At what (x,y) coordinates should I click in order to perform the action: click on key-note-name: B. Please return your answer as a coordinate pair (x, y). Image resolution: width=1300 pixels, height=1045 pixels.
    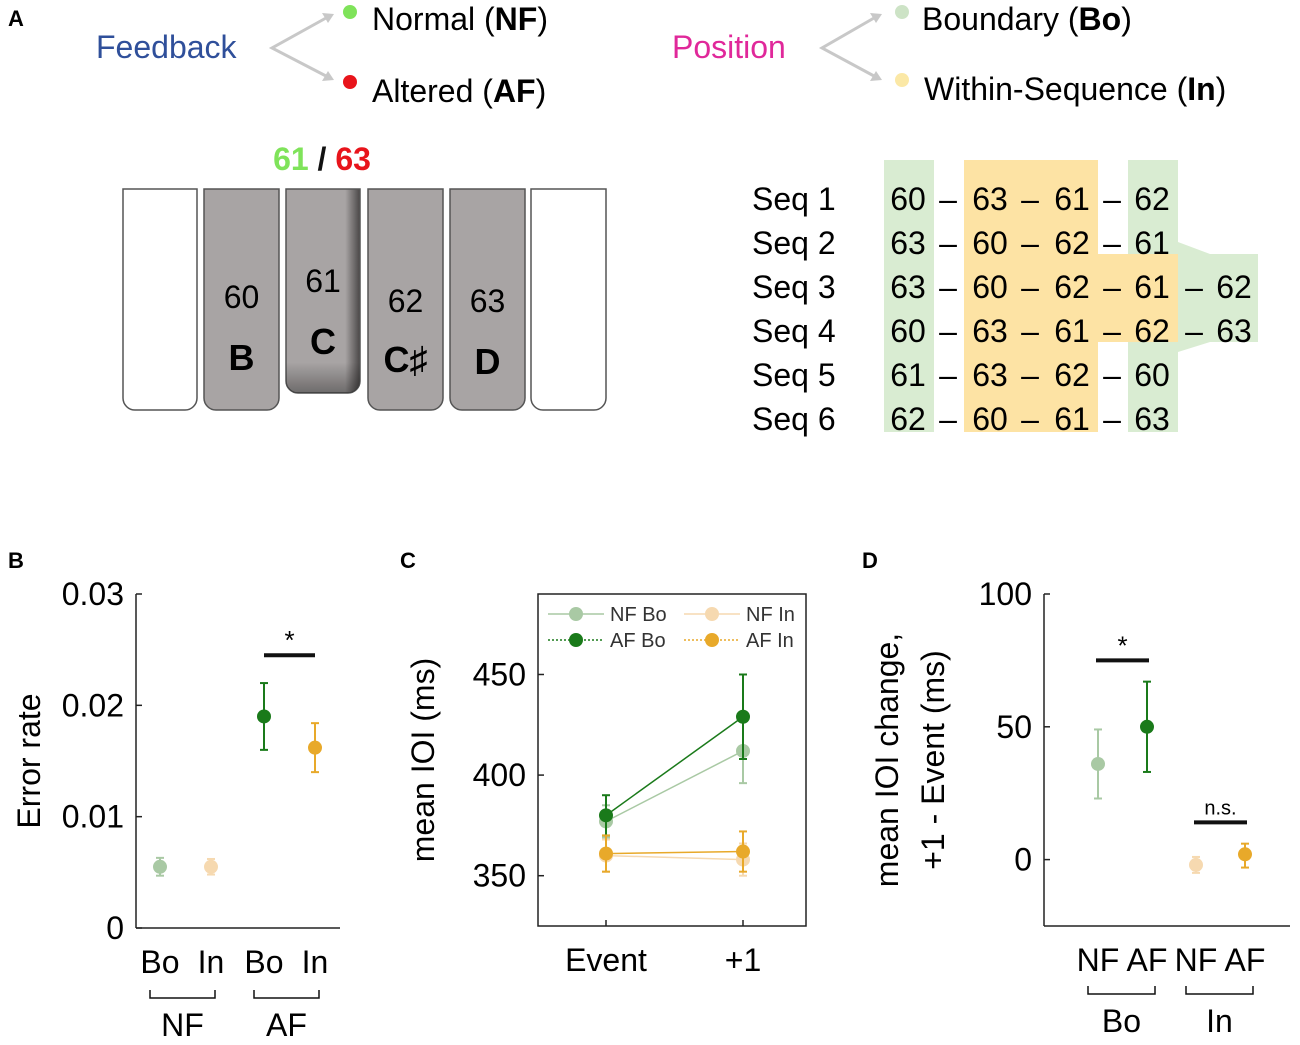
    Looking at the image, I should click on (242, 357).